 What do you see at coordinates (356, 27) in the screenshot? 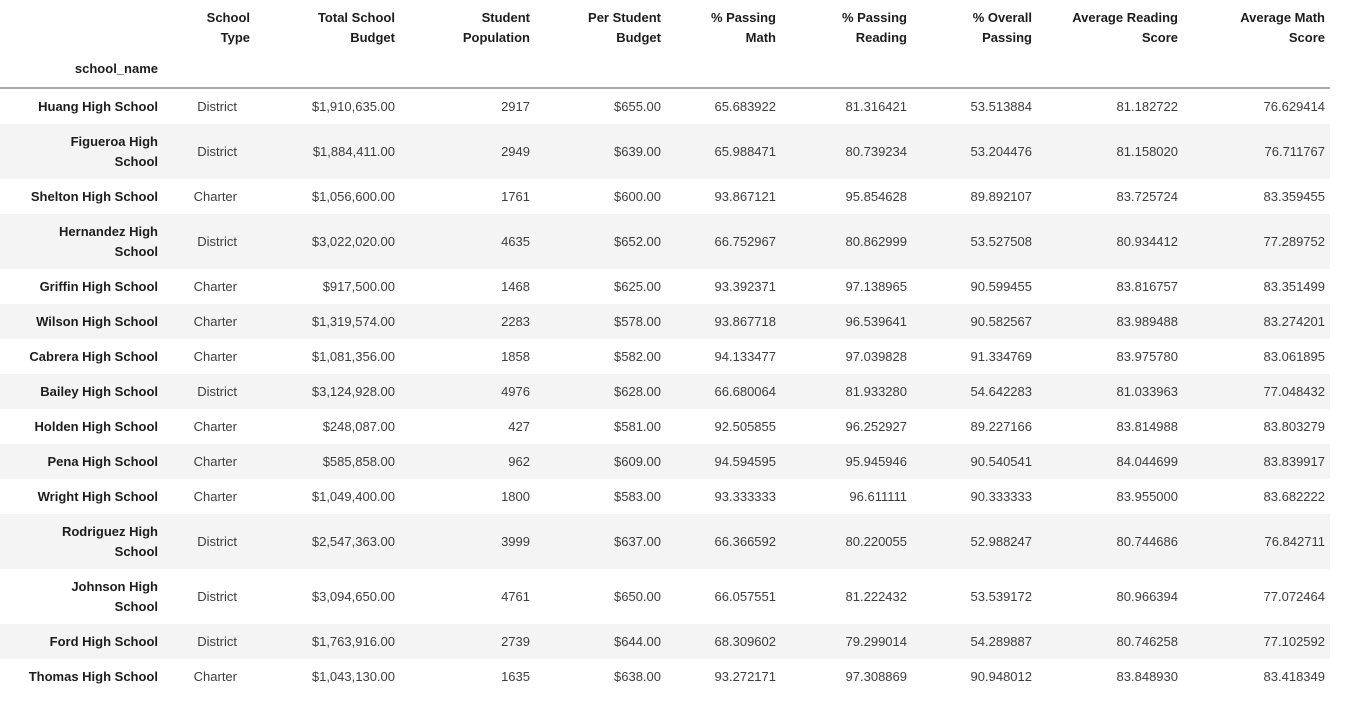
I see `col-header-total-budget: Total School Budget` at bounding box center [356, 27].